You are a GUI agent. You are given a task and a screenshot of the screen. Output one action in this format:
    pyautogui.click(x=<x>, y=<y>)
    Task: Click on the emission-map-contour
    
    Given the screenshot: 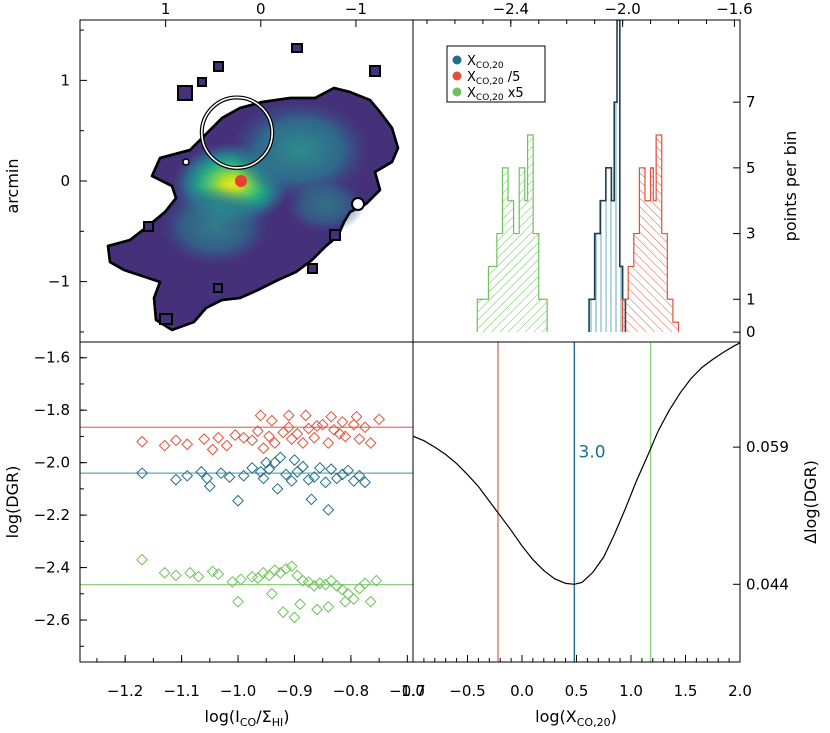 What is the action you would take?
    pyautogui.click(x=253, y=209)
    